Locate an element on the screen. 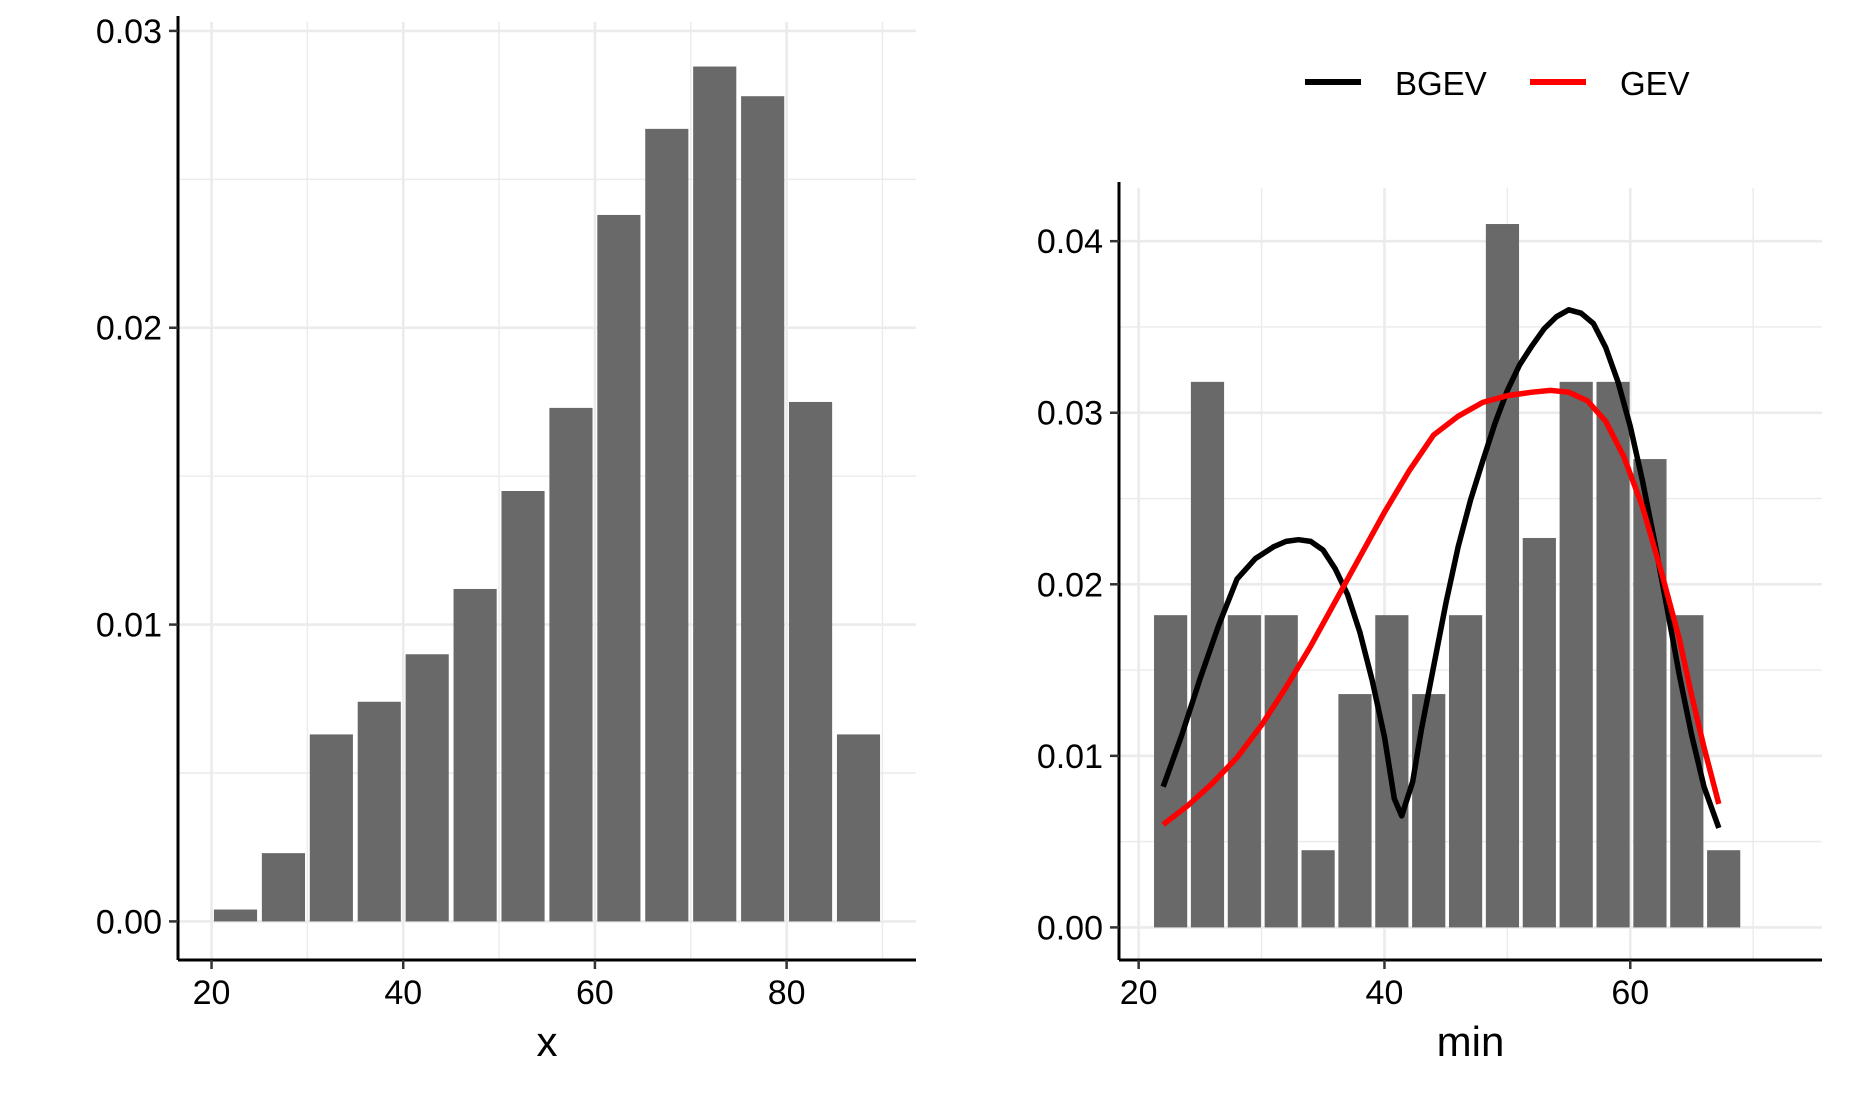 The width and height of the screenshot is (1866, 1098). legend-label-bgev: BGEV is located at coordinates (1441, 83).